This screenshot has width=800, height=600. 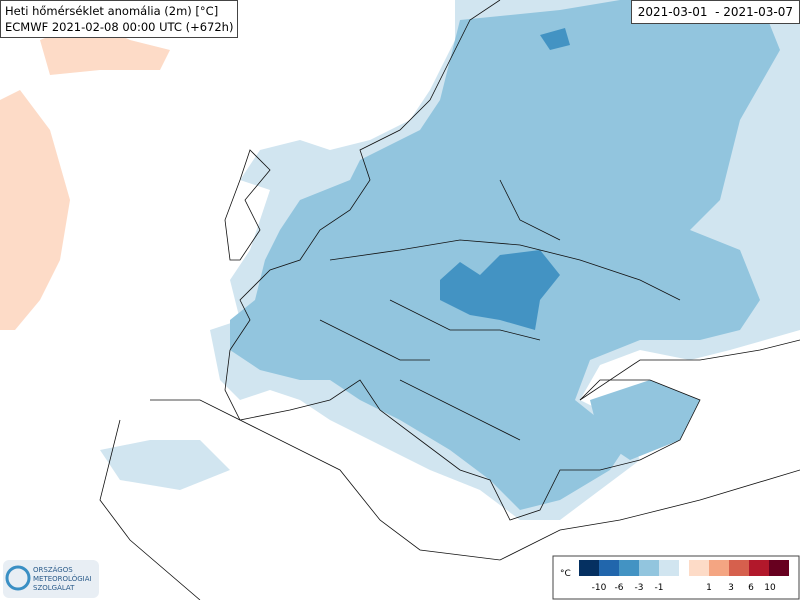 What do you see at coordinates (751, 588) in the screenshot?
I see `legend-label: 6` at bounding box center [751, 588].